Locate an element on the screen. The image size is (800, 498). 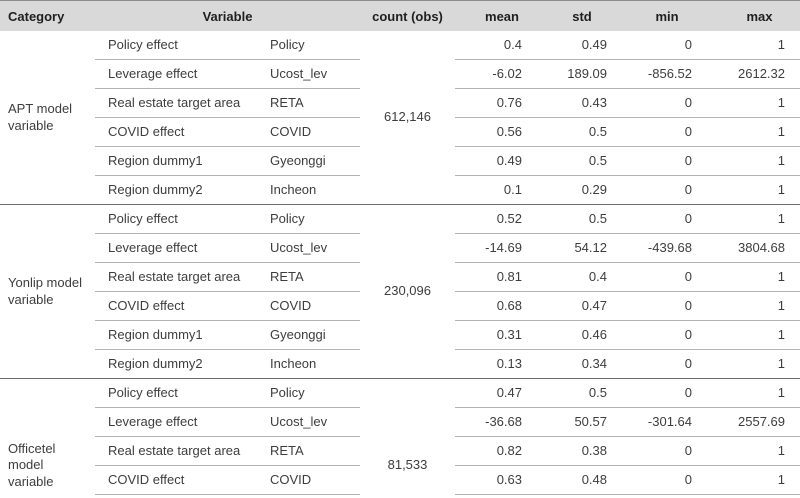
header-category: Category is located at coordinates (47, 15).